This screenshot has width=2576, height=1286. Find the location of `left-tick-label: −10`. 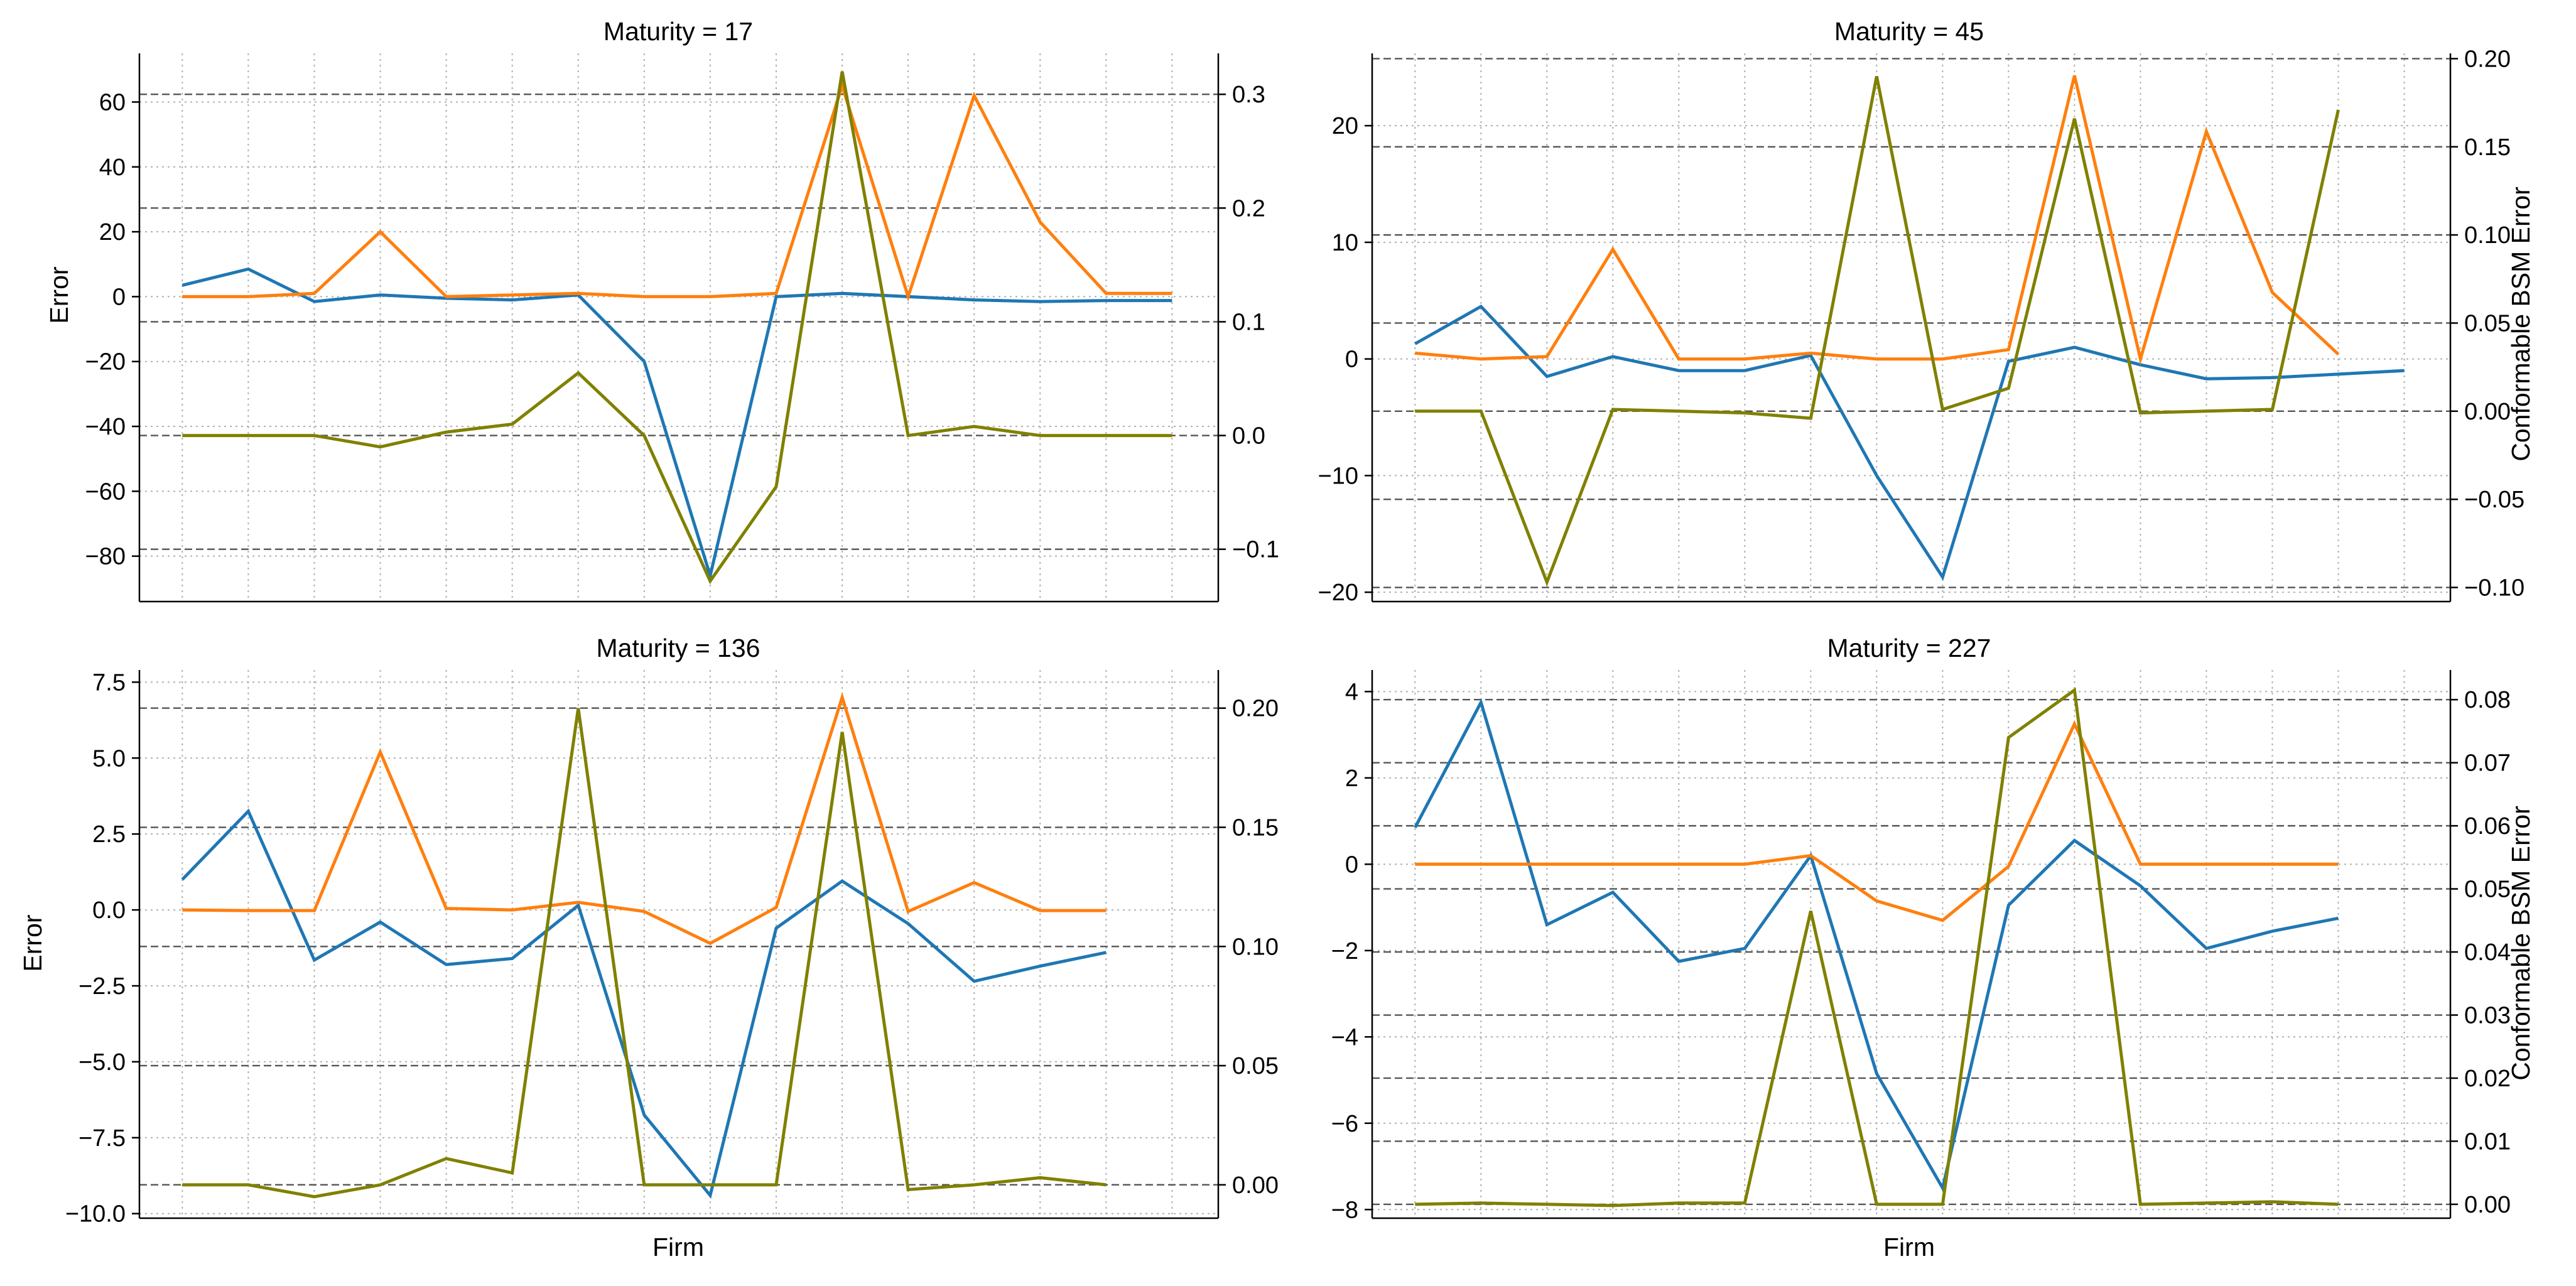

left-tick-label: −10 is located at coordinates (1338, 476).